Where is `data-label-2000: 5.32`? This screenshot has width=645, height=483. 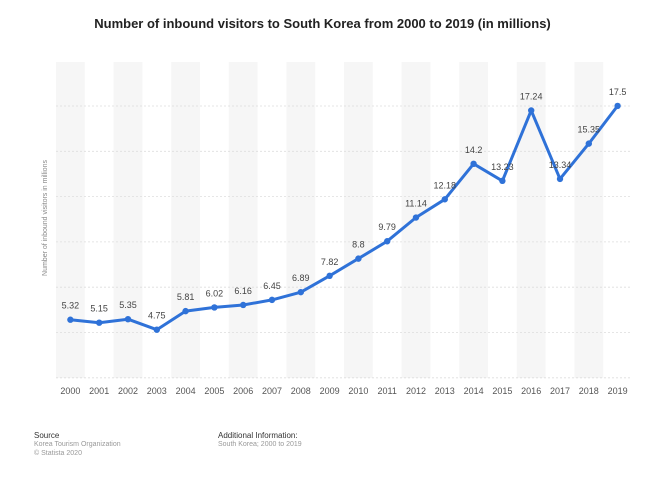
data-label-2000: 5.32 is located at coordinates (71, 306).